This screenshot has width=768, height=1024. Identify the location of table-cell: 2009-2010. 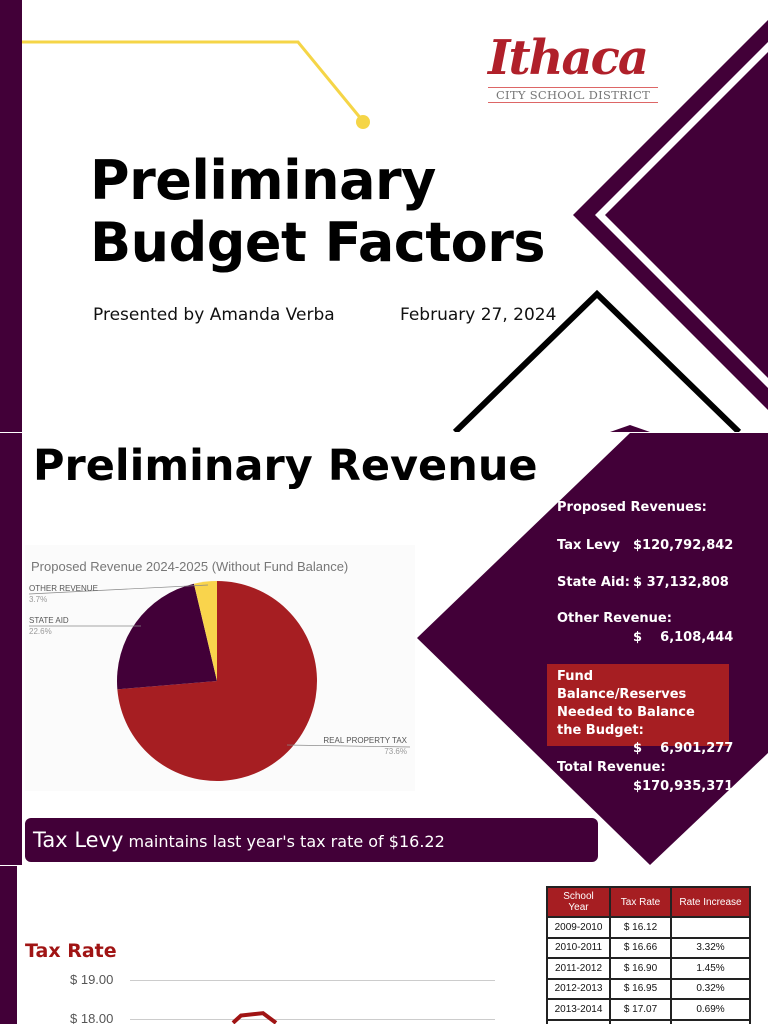
(578, 927).